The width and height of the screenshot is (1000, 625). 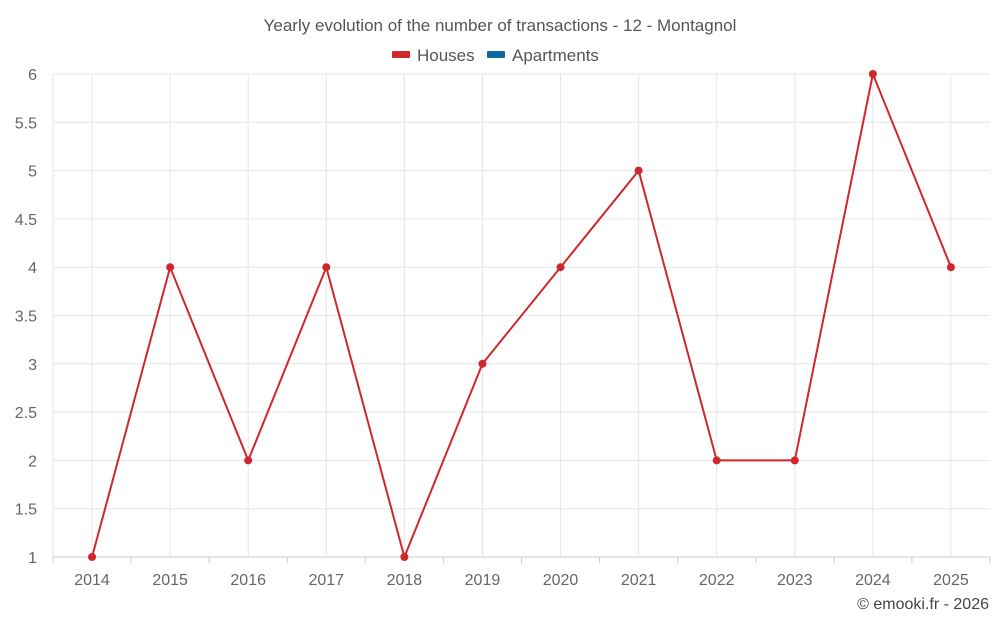 What do you see at coordinates (32, 172) in the screenshot?
I see `y-tick-label: 5` at bounding box center [32, 172].